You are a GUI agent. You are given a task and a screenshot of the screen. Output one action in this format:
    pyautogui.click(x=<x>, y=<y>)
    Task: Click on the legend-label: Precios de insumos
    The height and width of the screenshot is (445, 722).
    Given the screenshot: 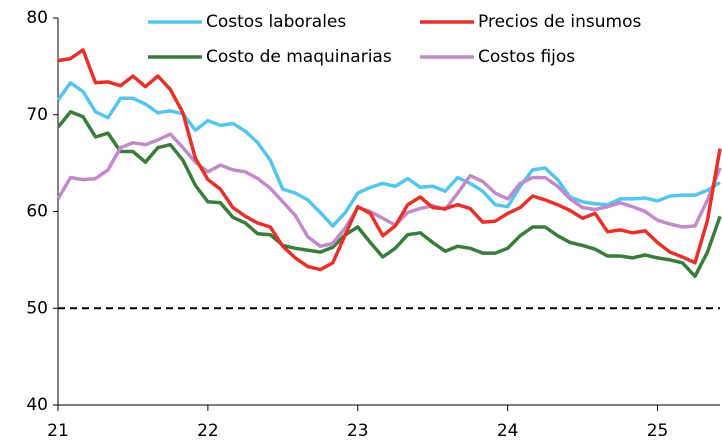 What is the action you would take?
    pyautogui.click(x=560, y=22)
    